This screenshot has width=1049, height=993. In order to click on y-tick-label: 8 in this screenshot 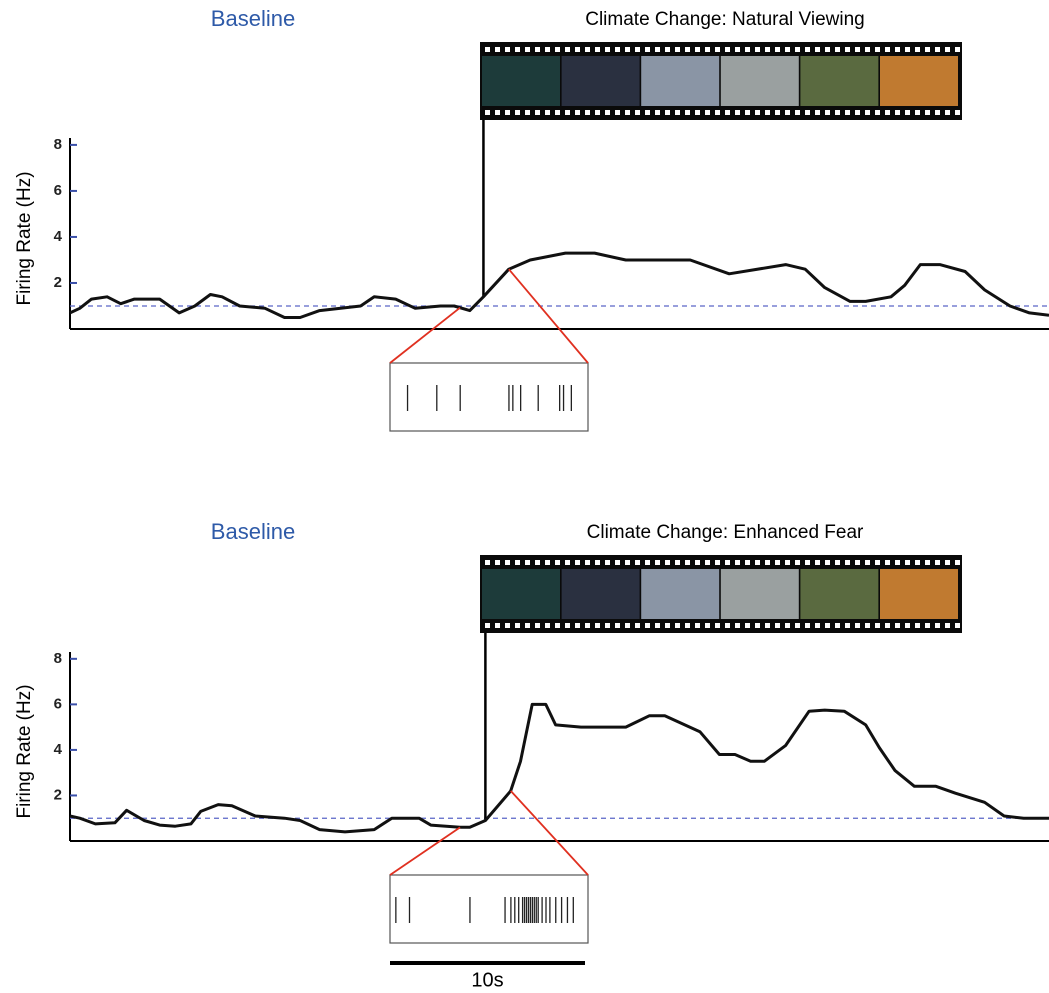, I will do `click(58, 144)`.